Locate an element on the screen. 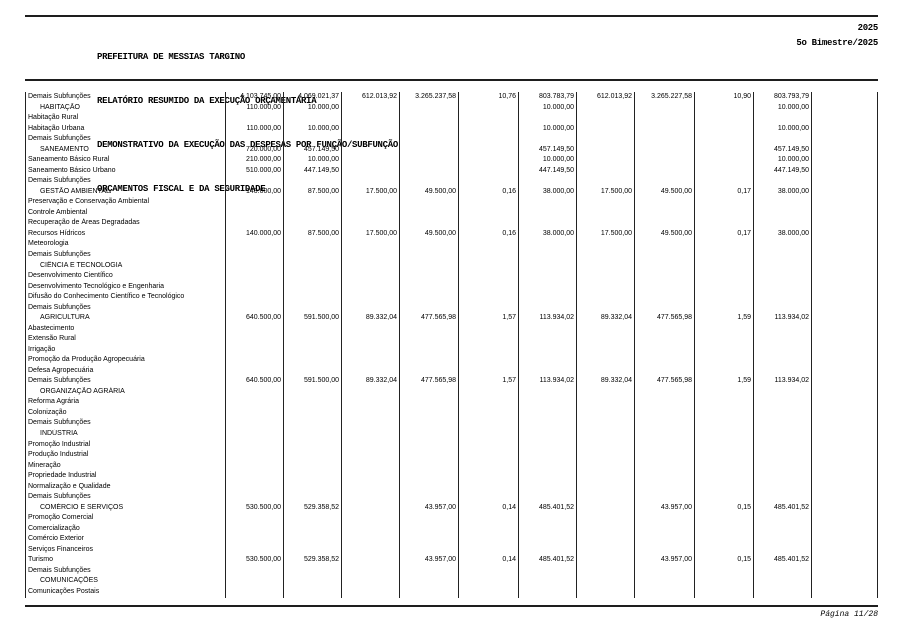 The height and width of the screenshot is (636, 900). row-value: 485.401,52 is located at coordinates (782, 508).